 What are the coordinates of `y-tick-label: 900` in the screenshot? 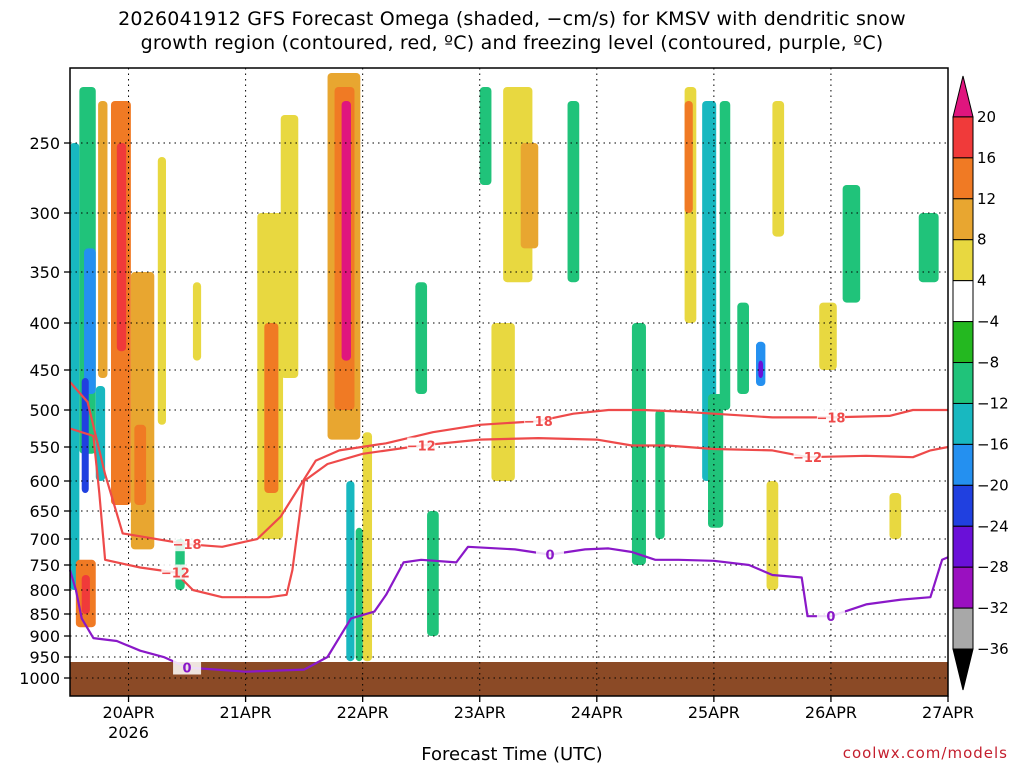 It's located at (44, 636).